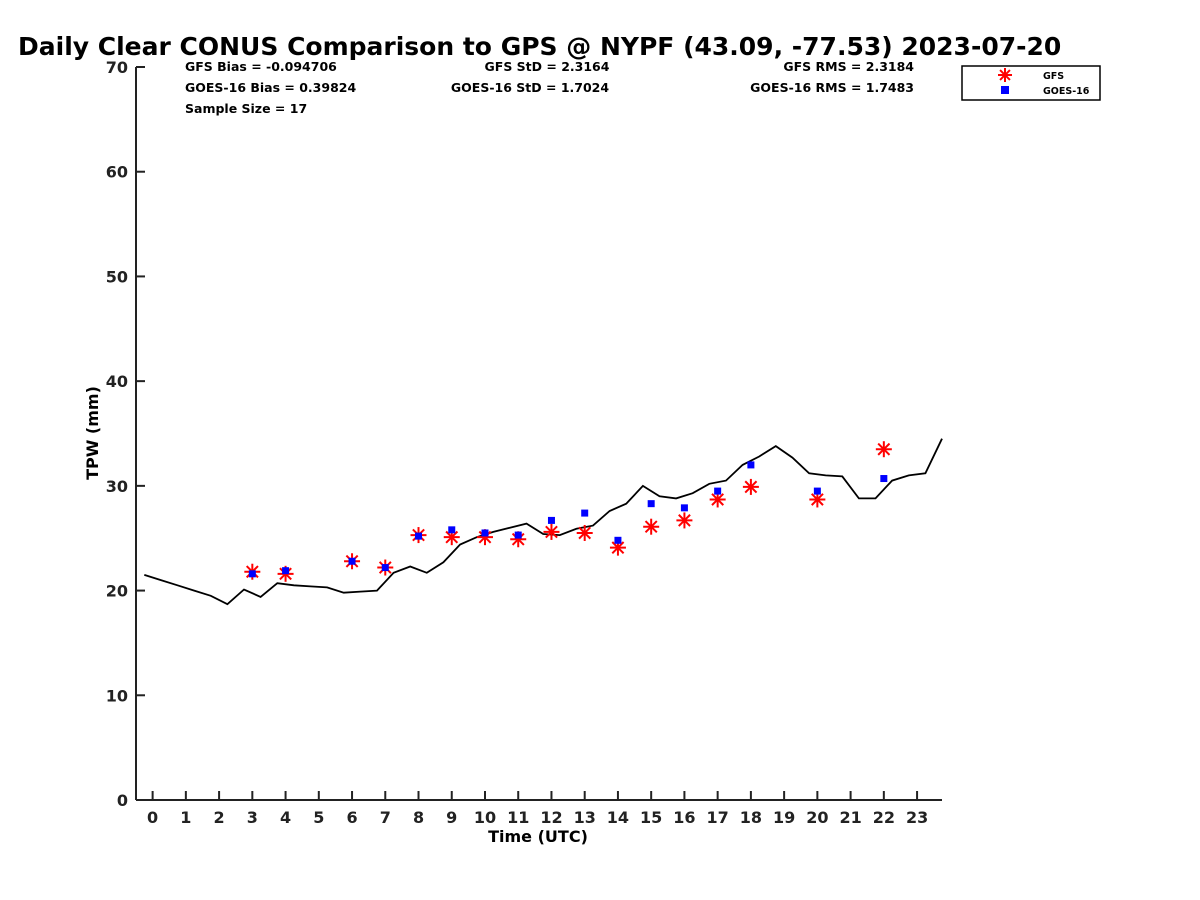 The image size is (1200, 900). What do you see at coordinates (1005, 90) in the screenshot?
I see `legend-goes-marker` at bounding box center [1005, 90].